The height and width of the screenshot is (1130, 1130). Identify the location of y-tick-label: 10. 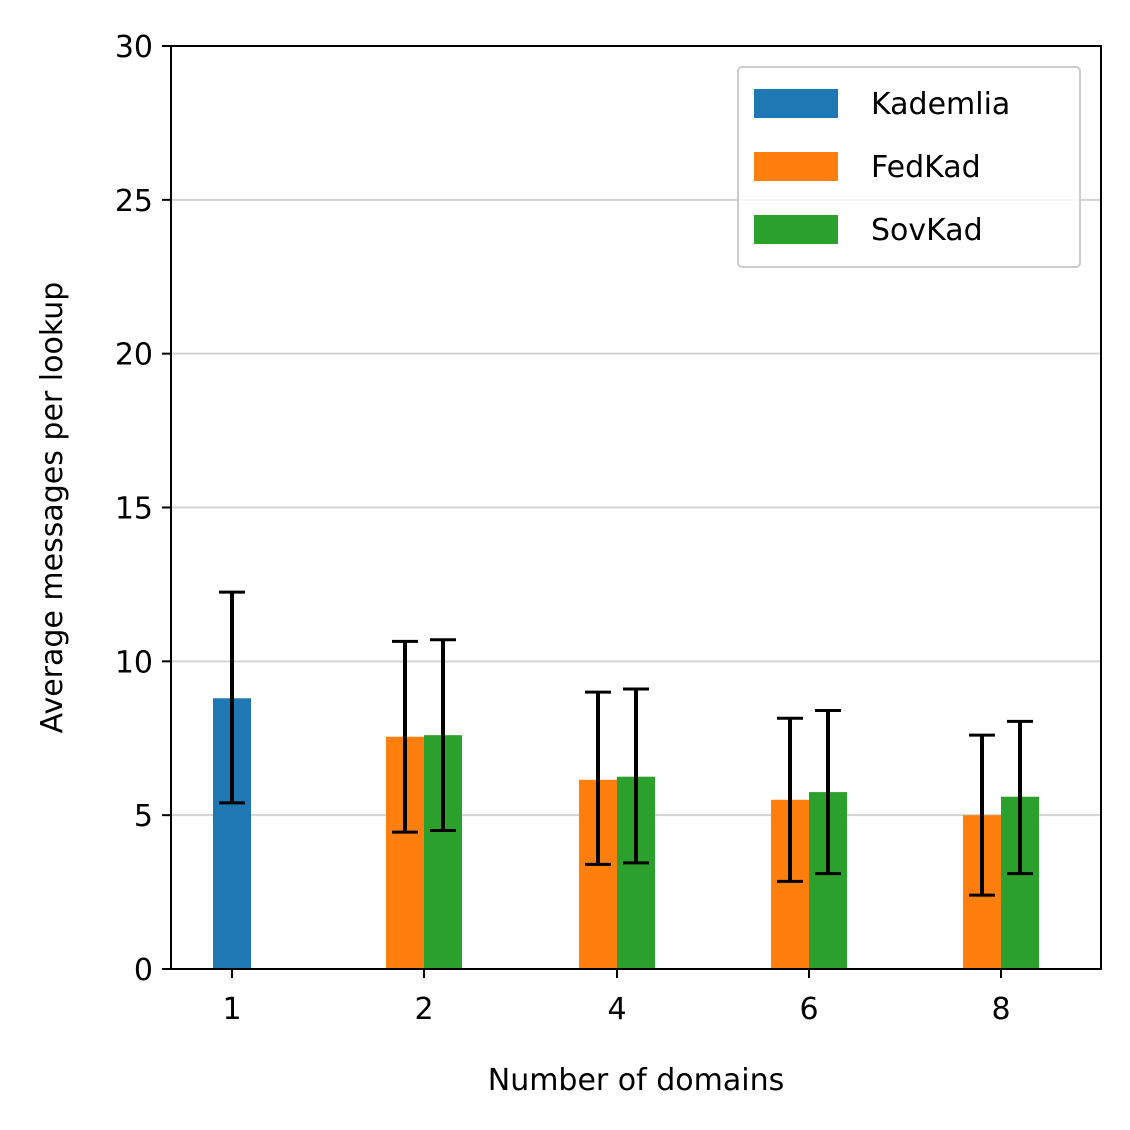
(134, 662).